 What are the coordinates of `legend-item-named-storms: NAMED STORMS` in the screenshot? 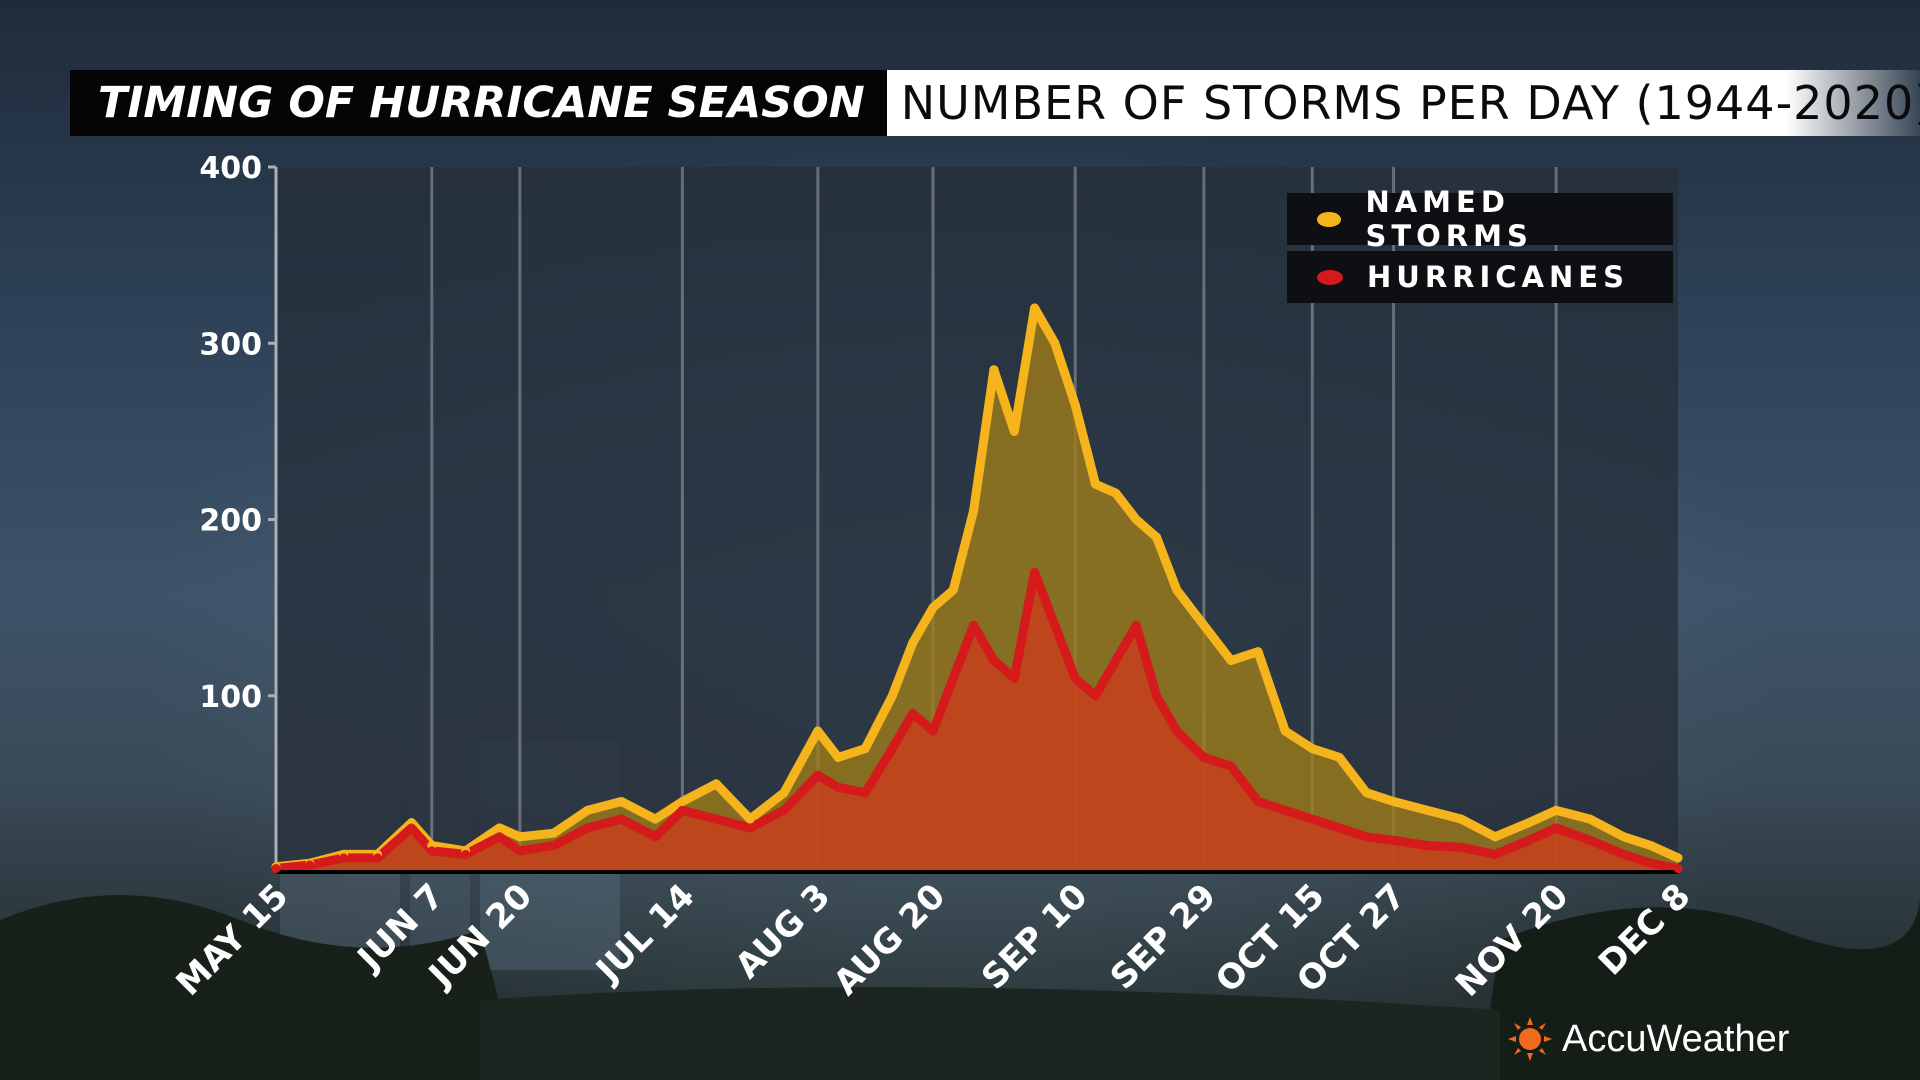 It's located at (1480, 219).